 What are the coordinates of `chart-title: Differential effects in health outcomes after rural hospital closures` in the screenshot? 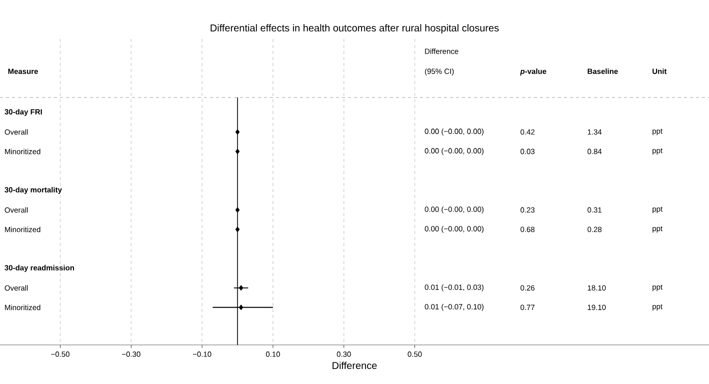 It's located at (354, 29).